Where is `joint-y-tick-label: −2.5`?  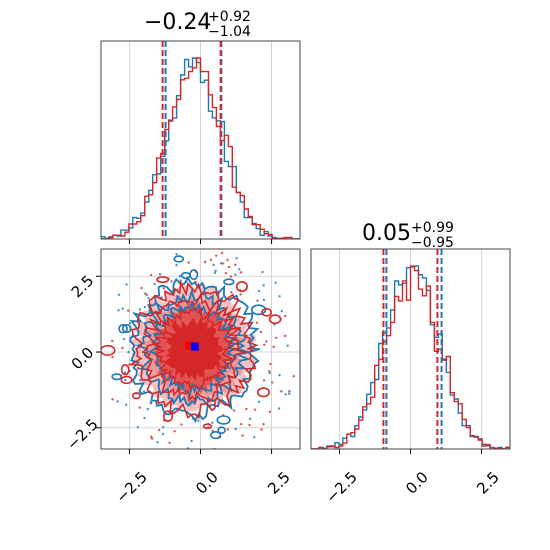
joint-y-tick-label: −2.5 is located at coordinates (82, 434).